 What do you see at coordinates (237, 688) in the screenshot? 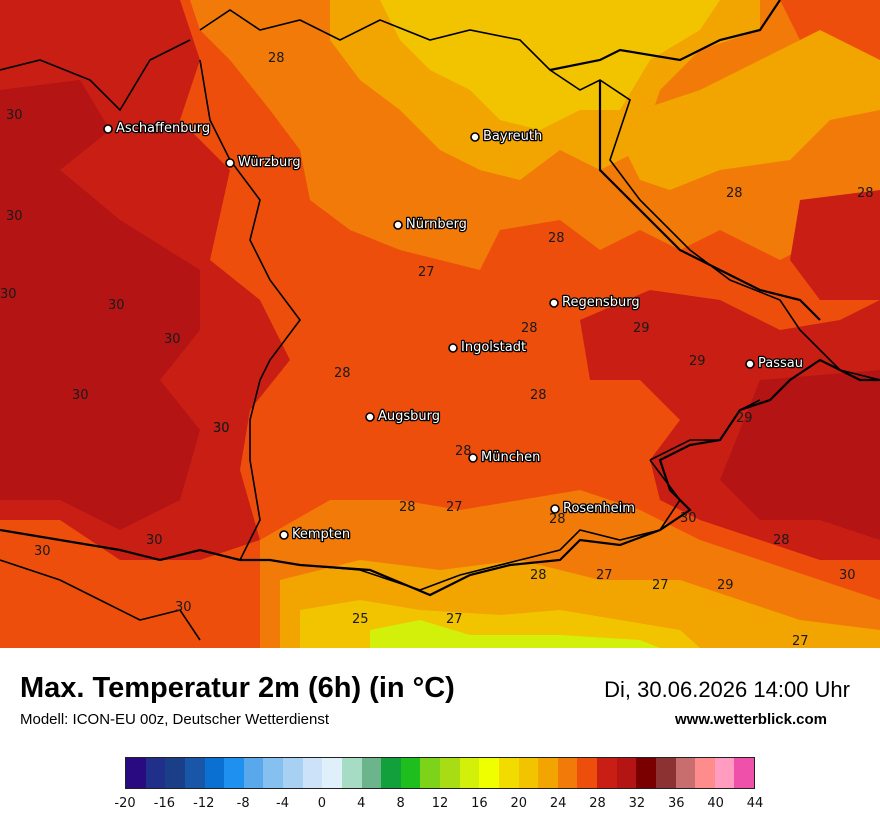
I see `map-title: Max. Temperatur 2m (6h) (in °C)` at bounding box center [237, 688].